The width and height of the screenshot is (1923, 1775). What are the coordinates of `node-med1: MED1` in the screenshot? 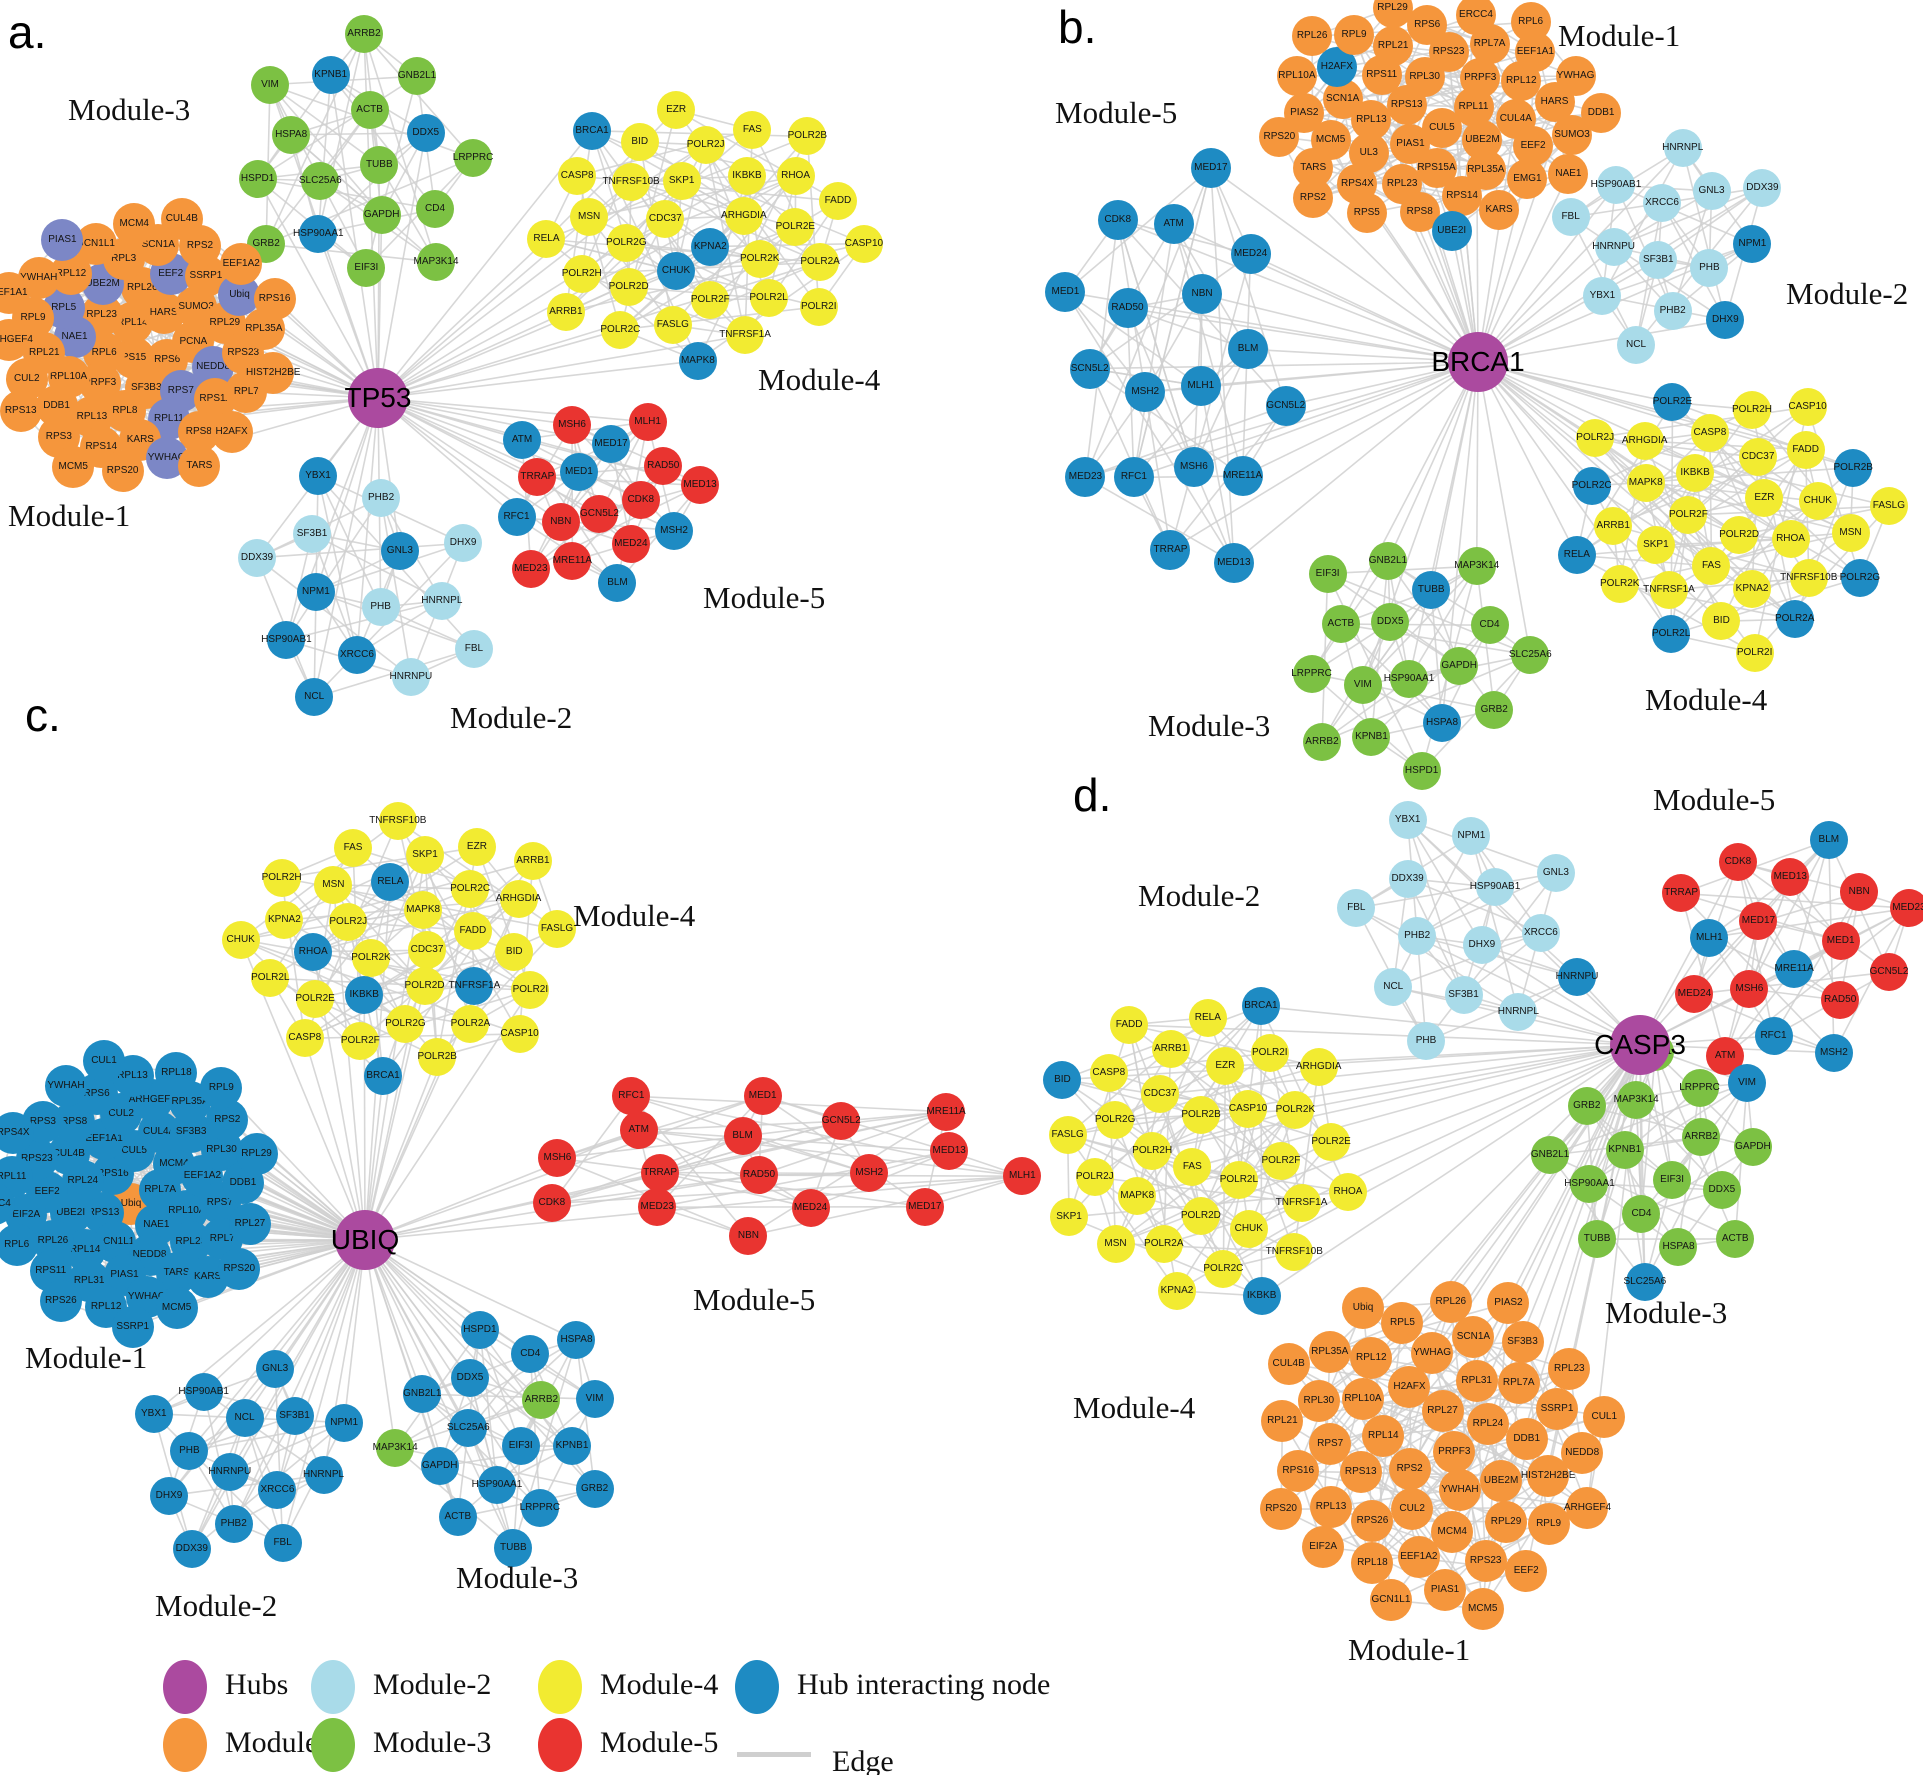 It's located at (1840, 940).